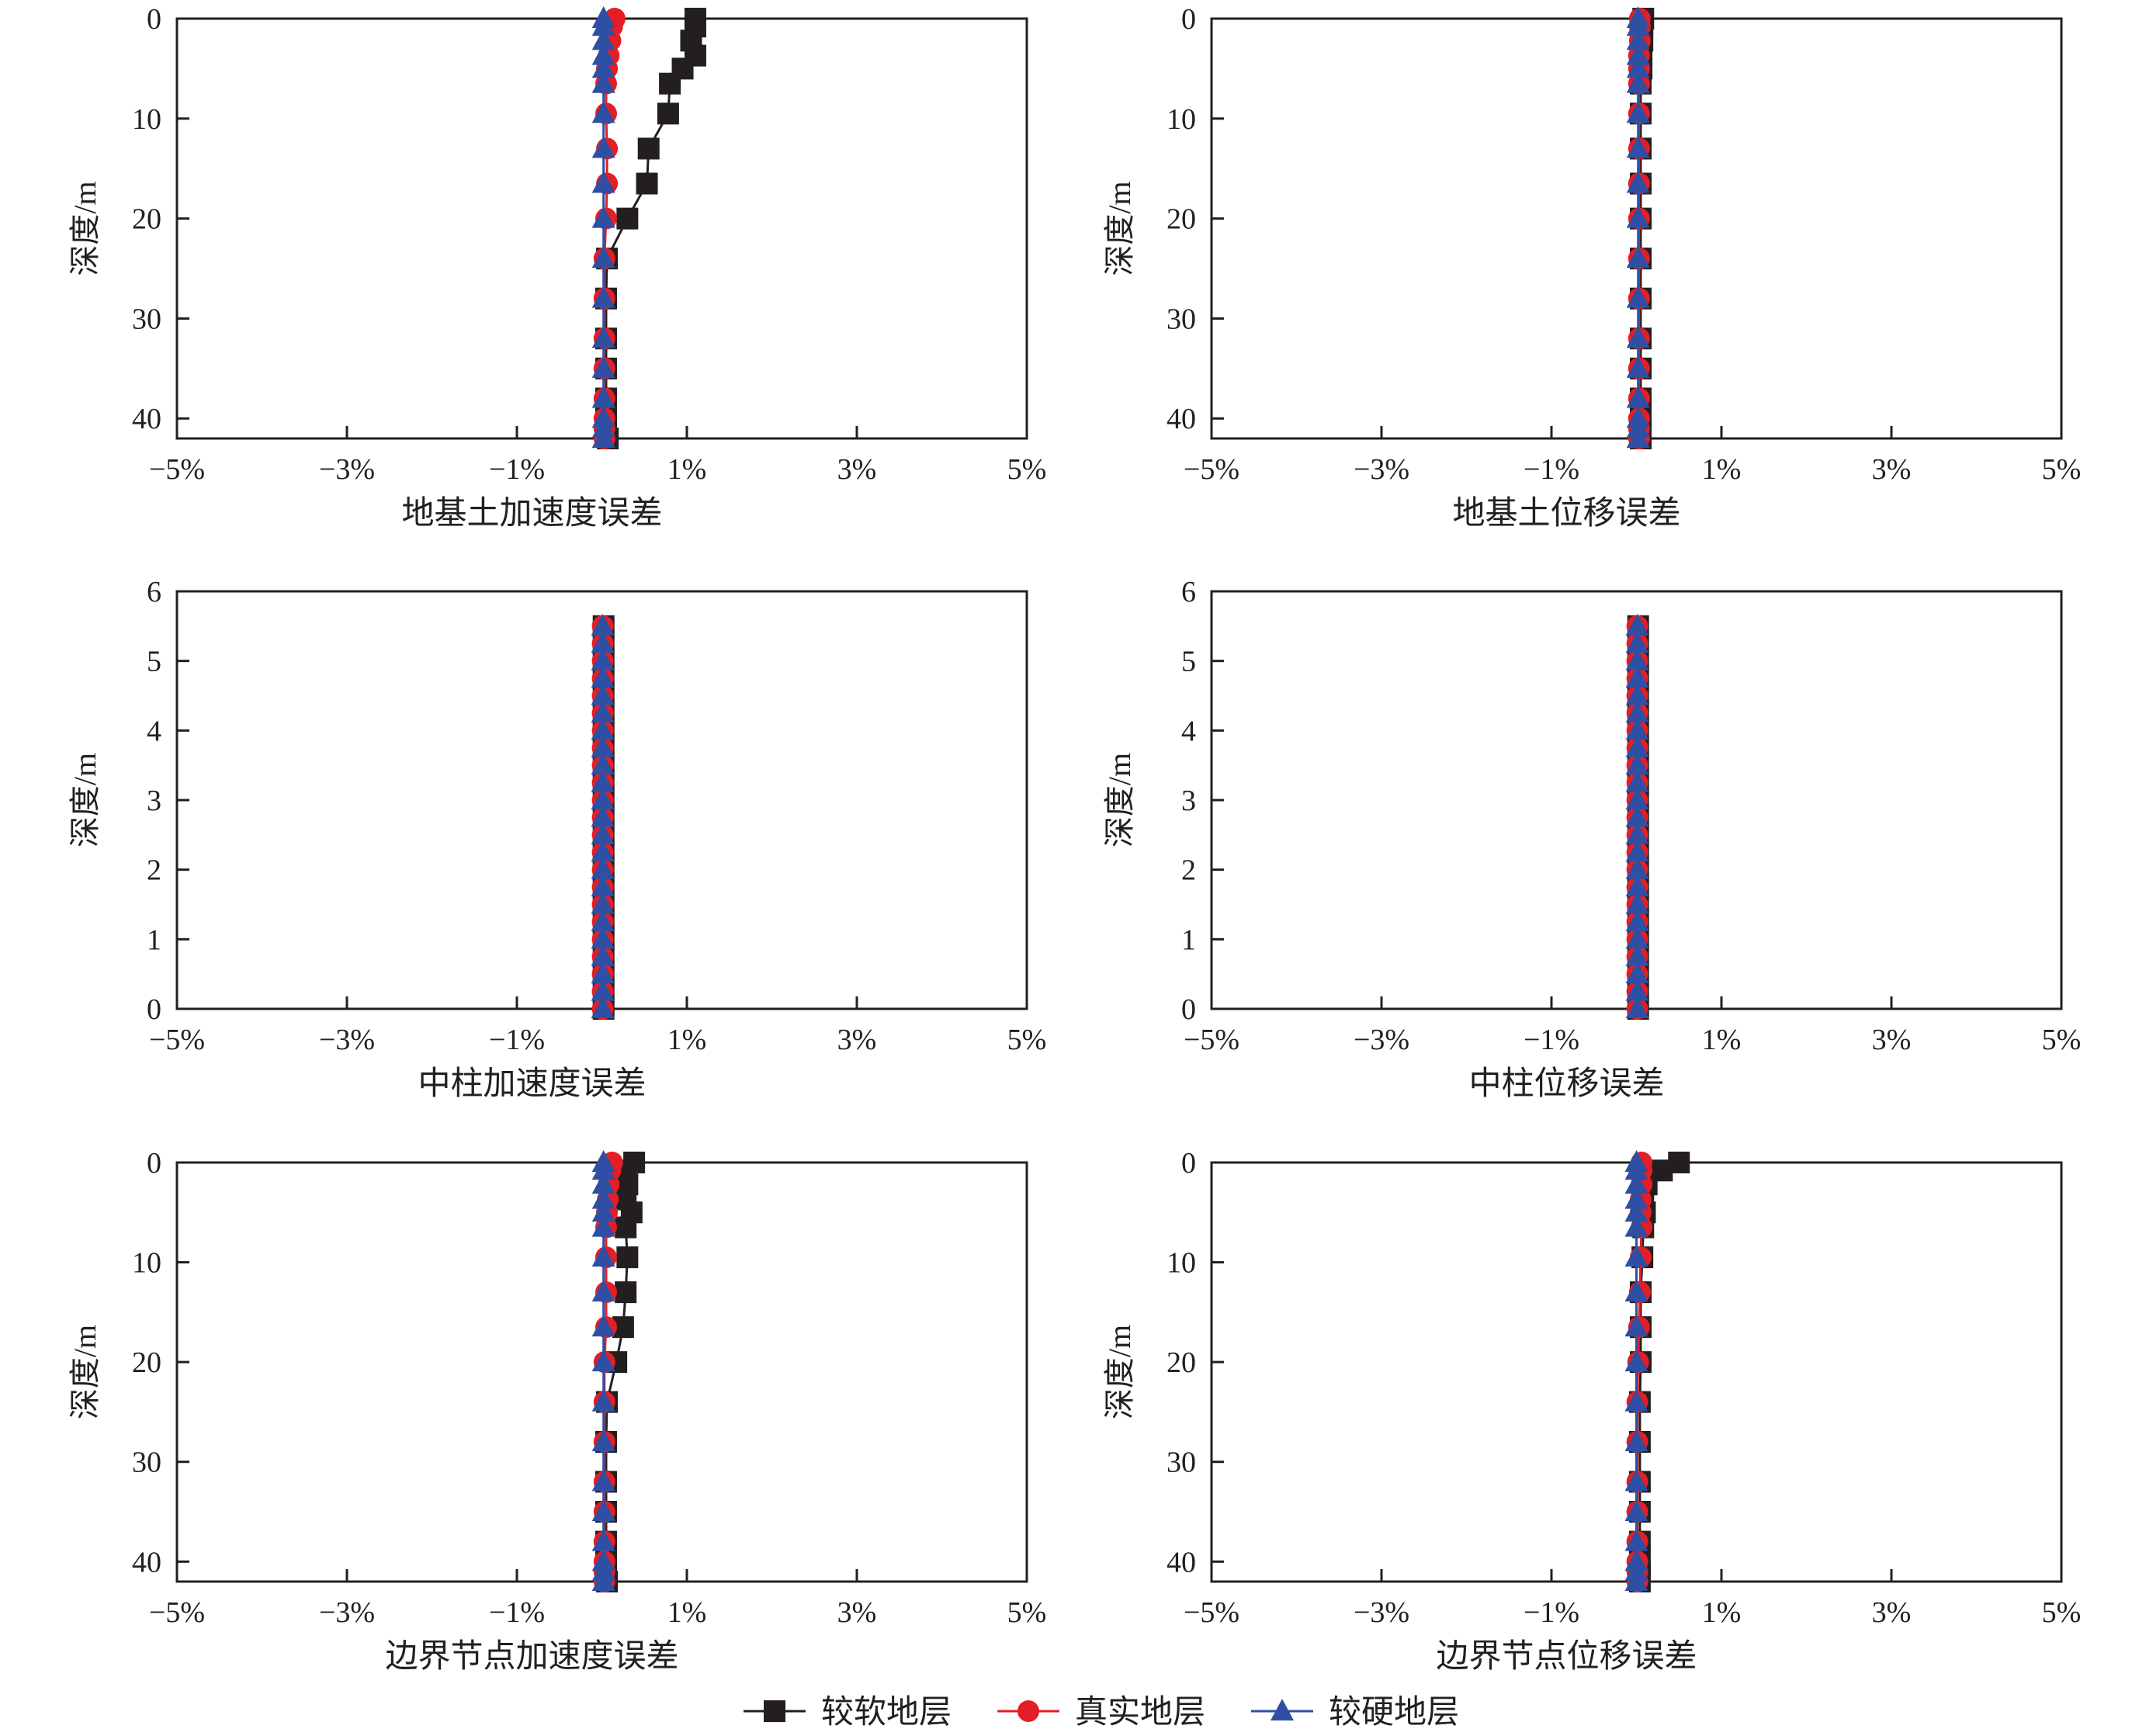 This screenshot has width=2139, height=1736. I want to click on x-axis-title: 边界节点位移误差, so click(1566, 1656).